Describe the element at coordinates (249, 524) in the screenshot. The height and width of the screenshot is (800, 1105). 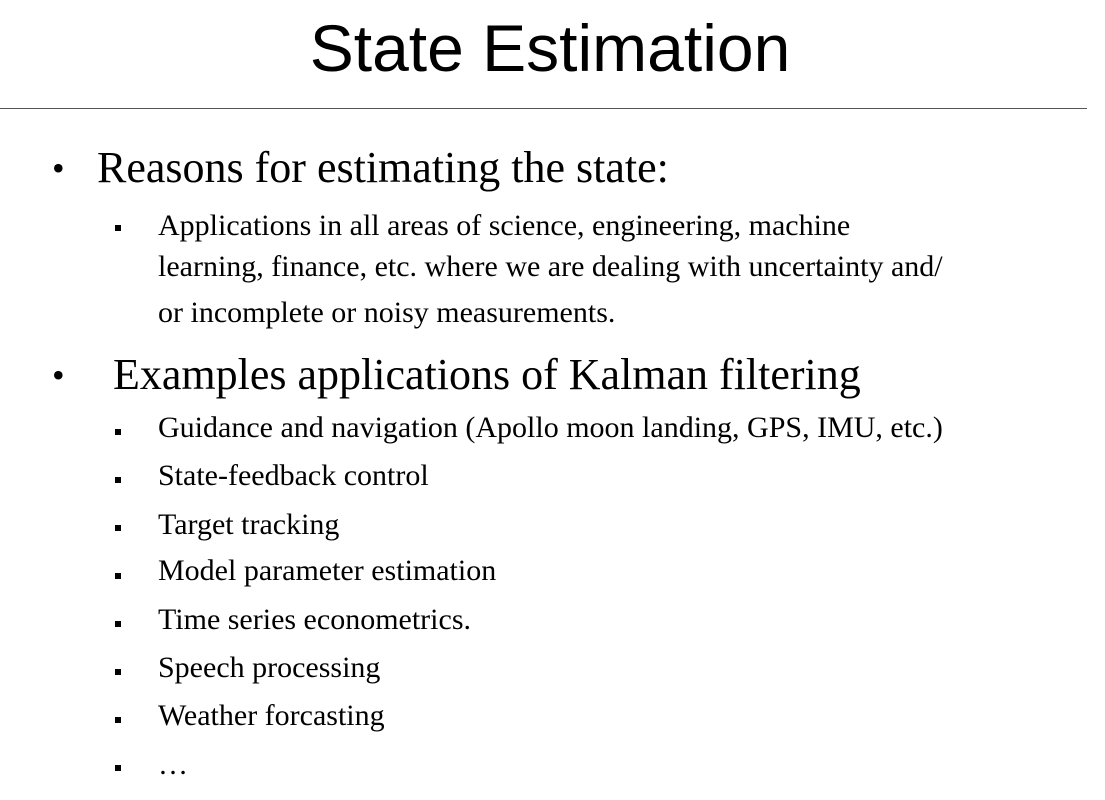
I see `sub-bullet-item: Target tracking` at that location.